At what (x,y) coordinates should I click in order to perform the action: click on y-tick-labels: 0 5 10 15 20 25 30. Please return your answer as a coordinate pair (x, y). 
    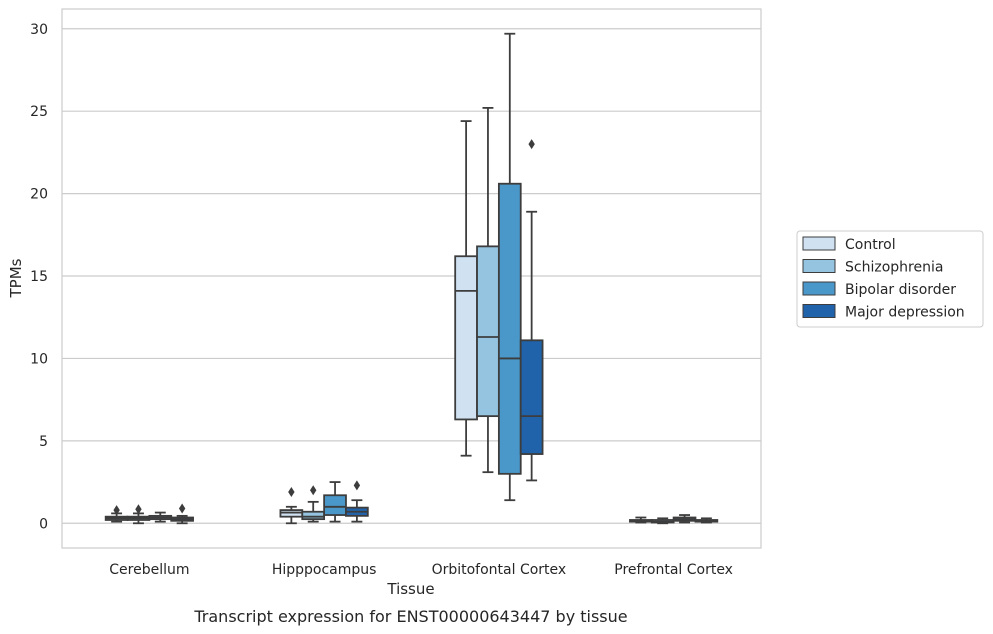
    Looking at the image, I should click on (39, 277).